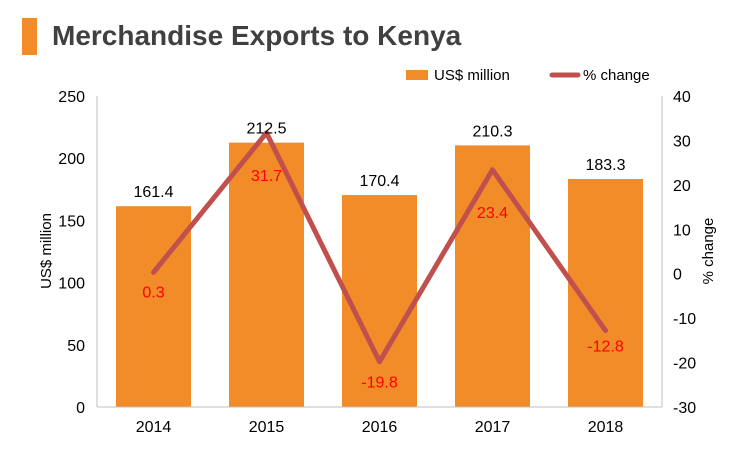 Image resolution: width=752 pixels, height=451 pixels. I want to click on y2-tick-label: -30, so click(684, 408).